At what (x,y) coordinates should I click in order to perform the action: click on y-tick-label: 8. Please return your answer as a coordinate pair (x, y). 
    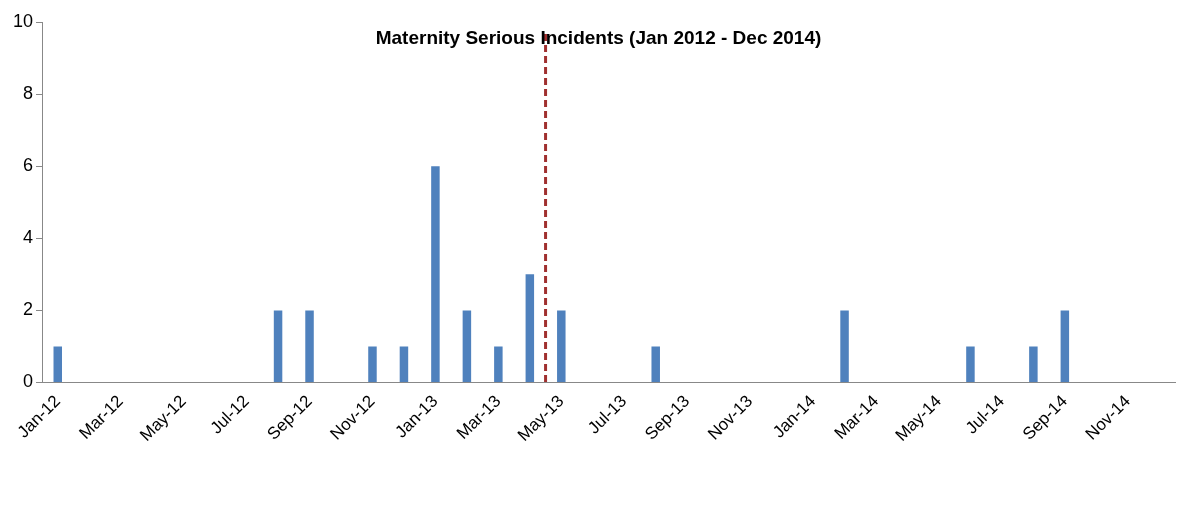
    Looking at the image, I should click on (28, 93).